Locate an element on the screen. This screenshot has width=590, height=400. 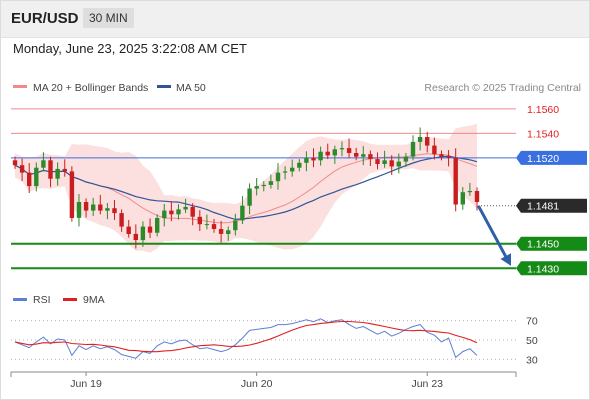
rsi-lines is located at coordinates (246, 338).